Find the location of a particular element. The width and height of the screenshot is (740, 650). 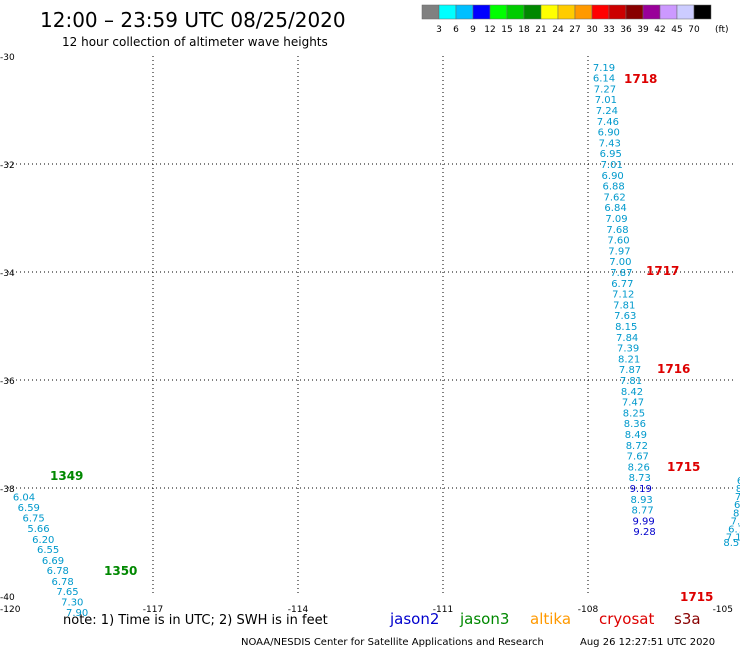

pass-label: 1350 is located at coordinates (120, 571).